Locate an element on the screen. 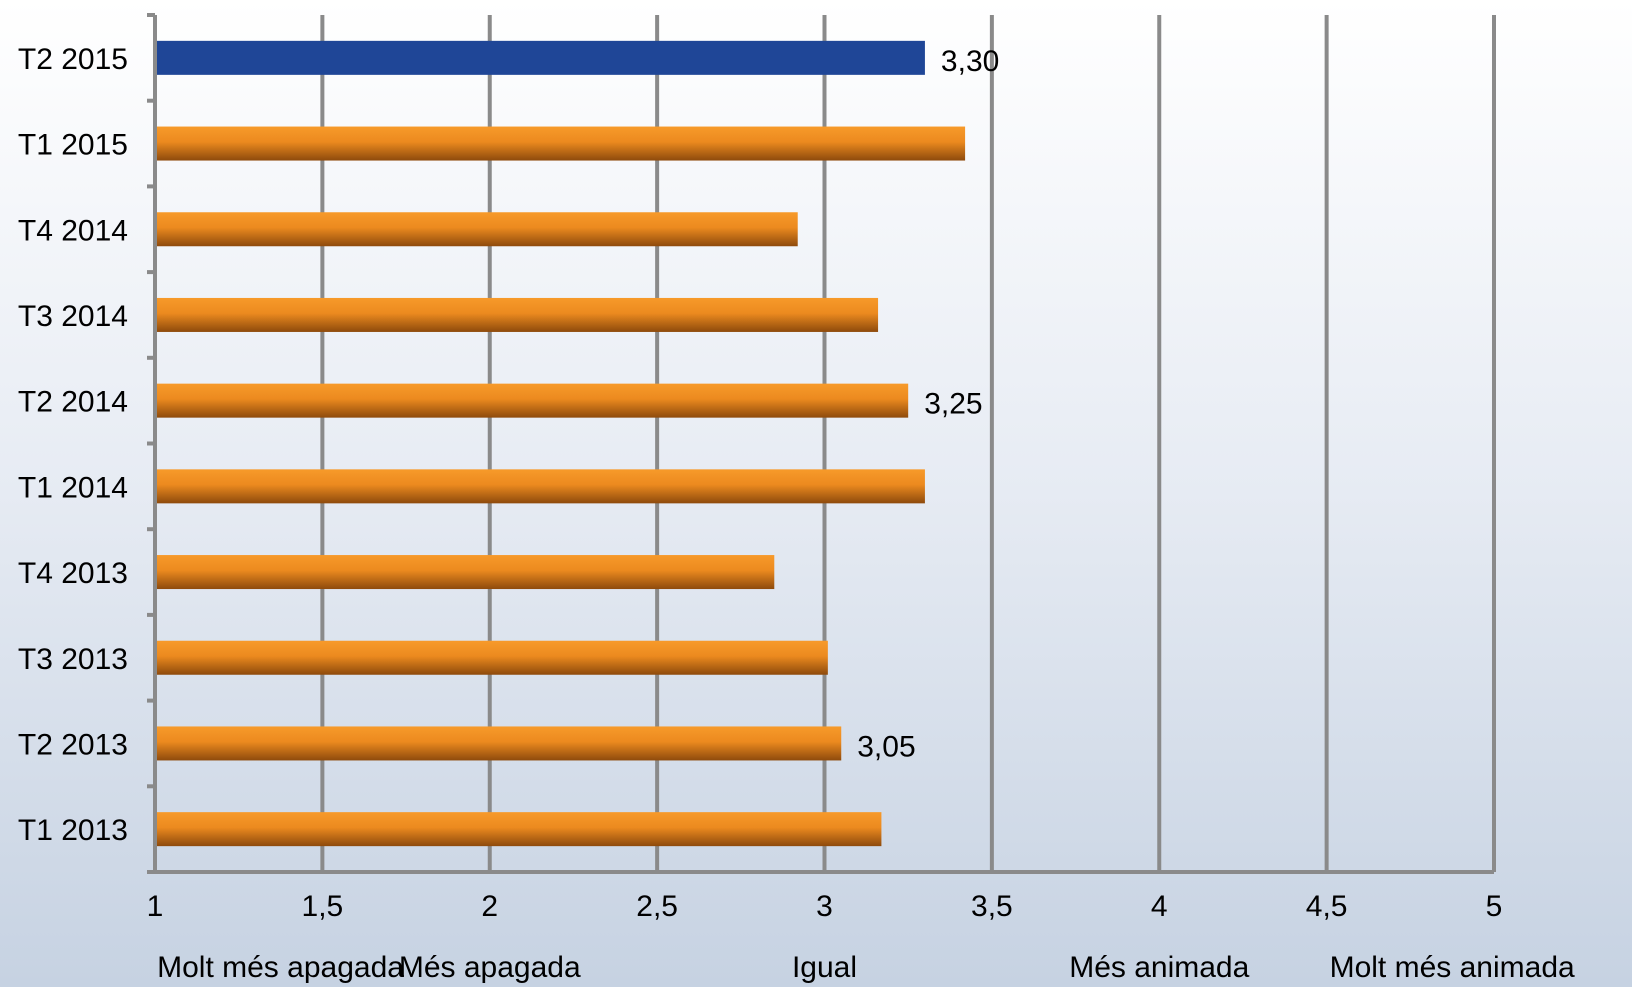 The image size is (1632, 987). data-label: 3,30 is located at coordinates (970, 61).